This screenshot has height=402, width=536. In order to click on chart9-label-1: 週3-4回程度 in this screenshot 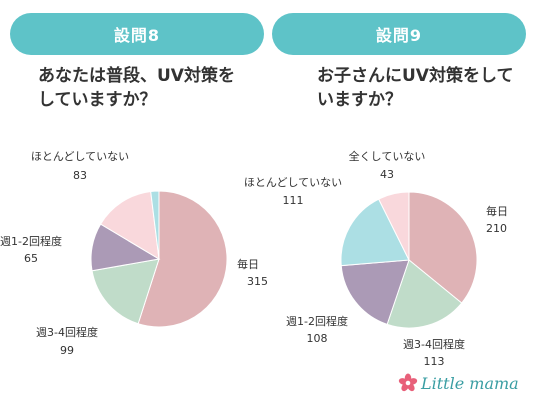, I will do `click(434, 344)`.